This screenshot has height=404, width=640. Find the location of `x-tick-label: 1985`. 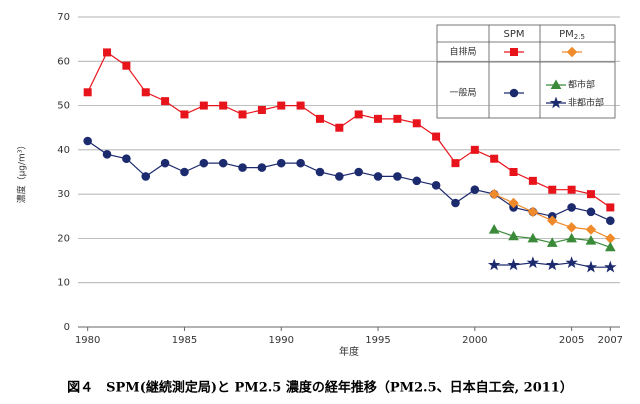

x-tick-label: 1985 is located at coordinates (184, 340).